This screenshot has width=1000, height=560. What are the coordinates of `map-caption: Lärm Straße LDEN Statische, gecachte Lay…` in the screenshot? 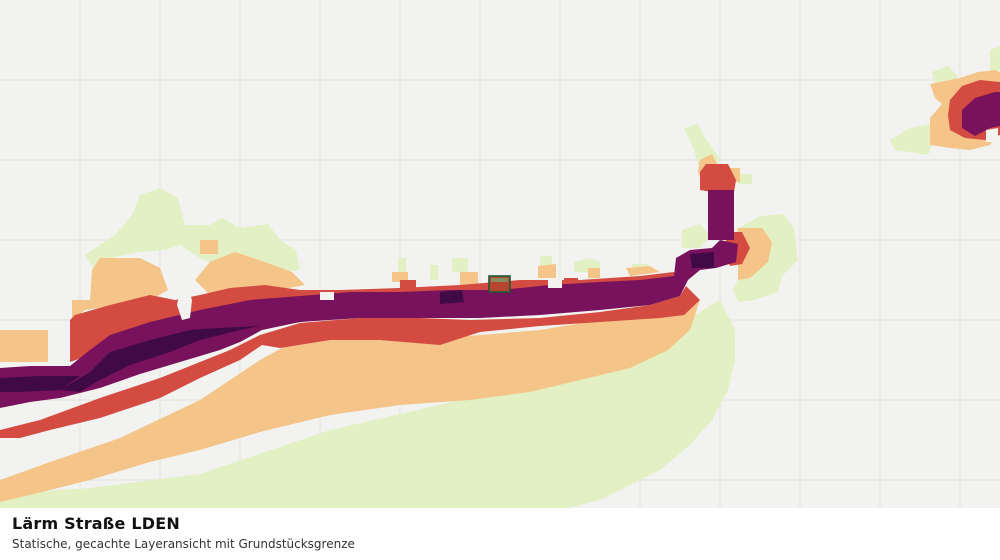 It's located at (500, 534).